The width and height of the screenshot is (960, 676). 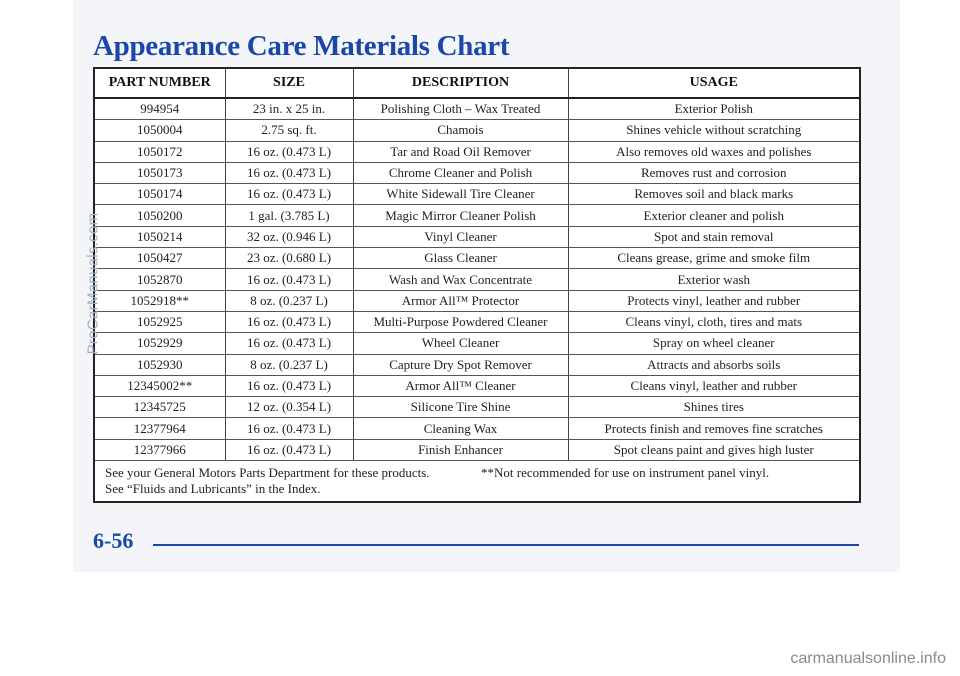 What do you see at coordinates (160, 279) in the screenshot?
I see `cell-part-number: 1052870` at bounding box center [160, 279].